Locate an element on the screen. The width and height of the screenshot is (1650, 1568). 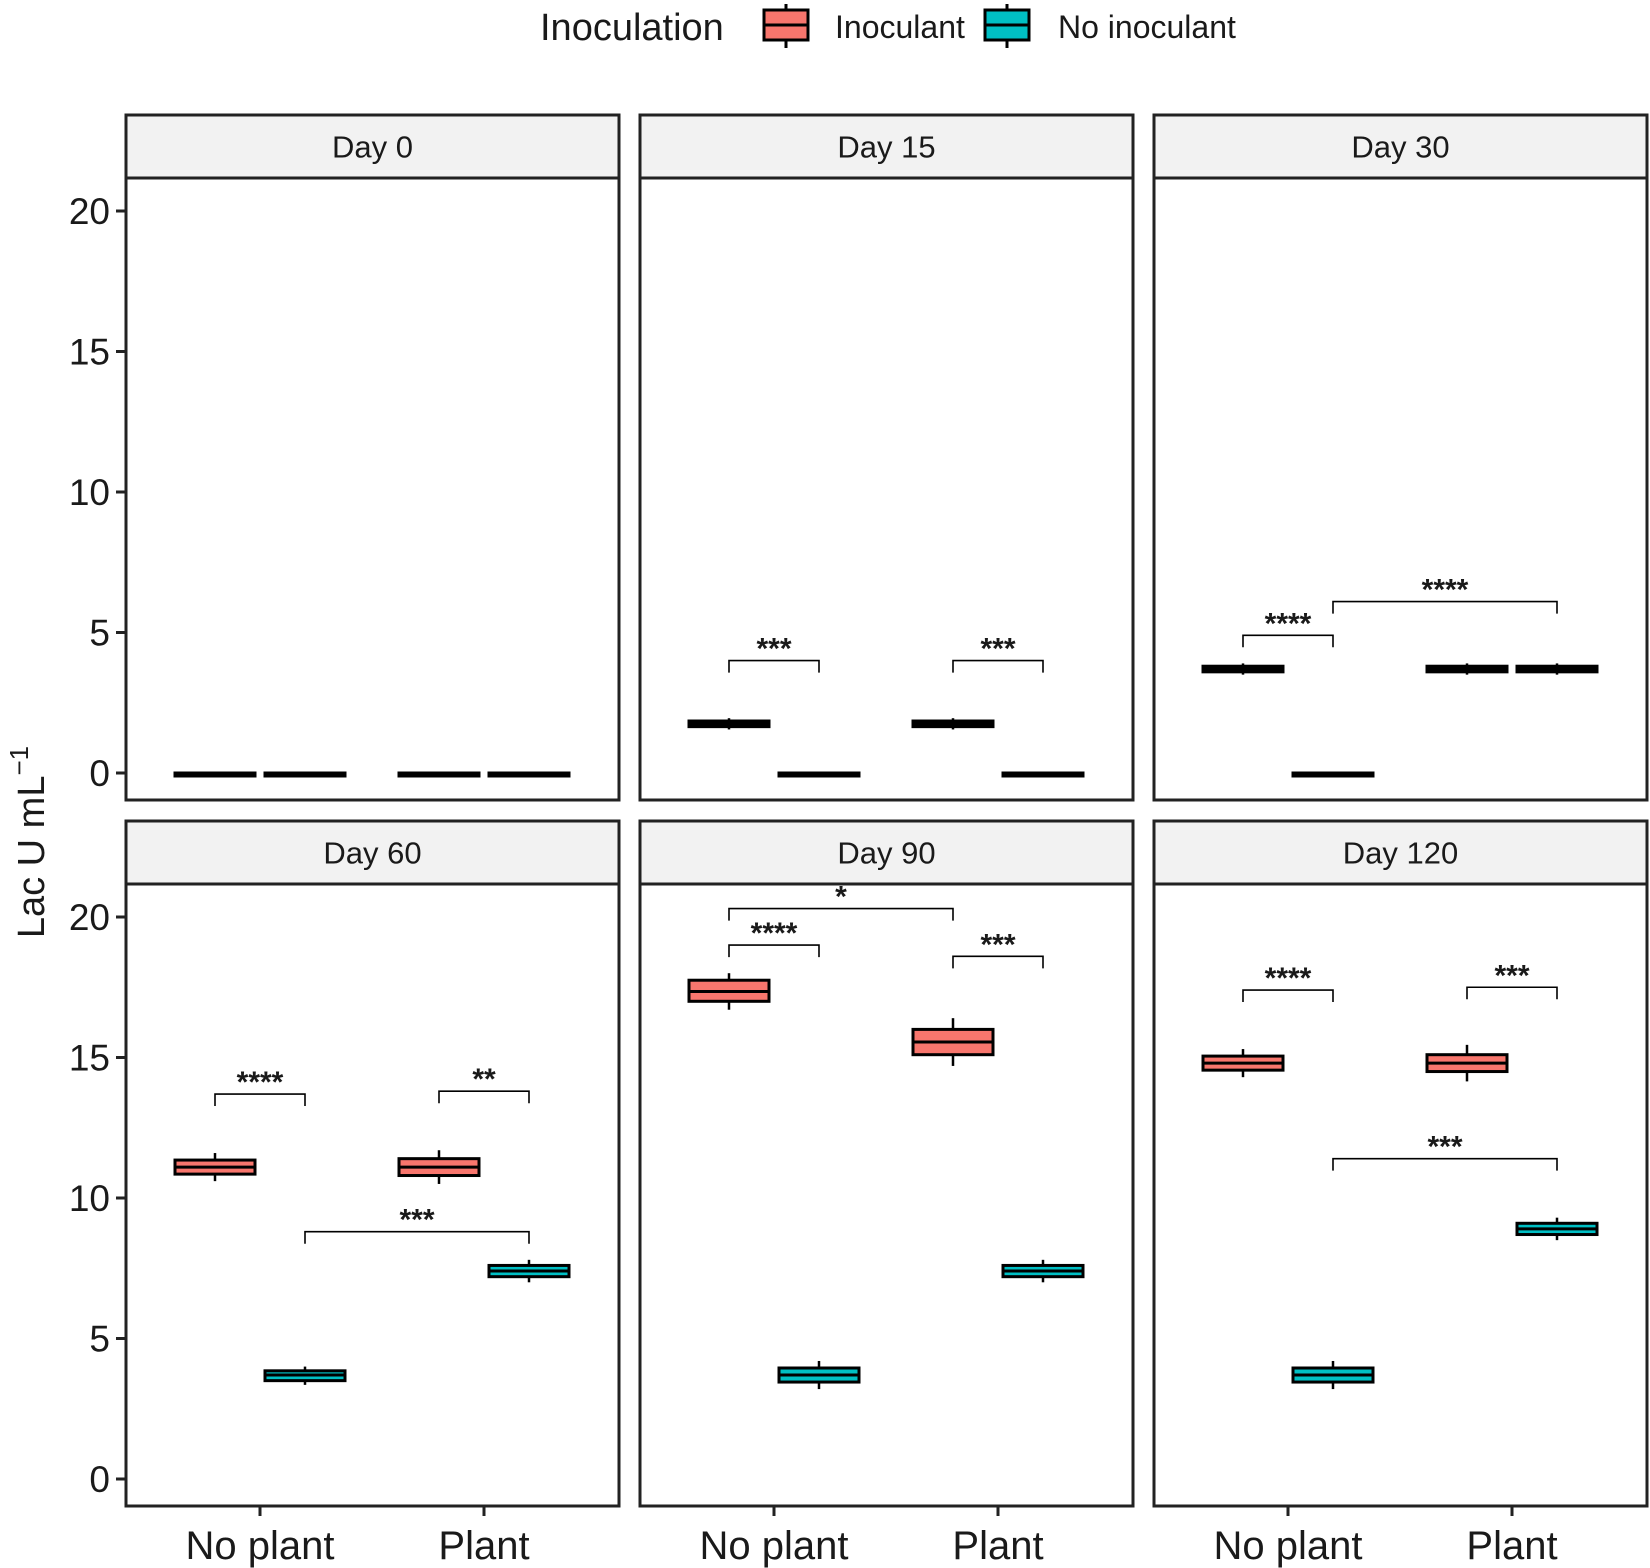
facet-strip-label: Day 15 is located at coordinates (886, 147).